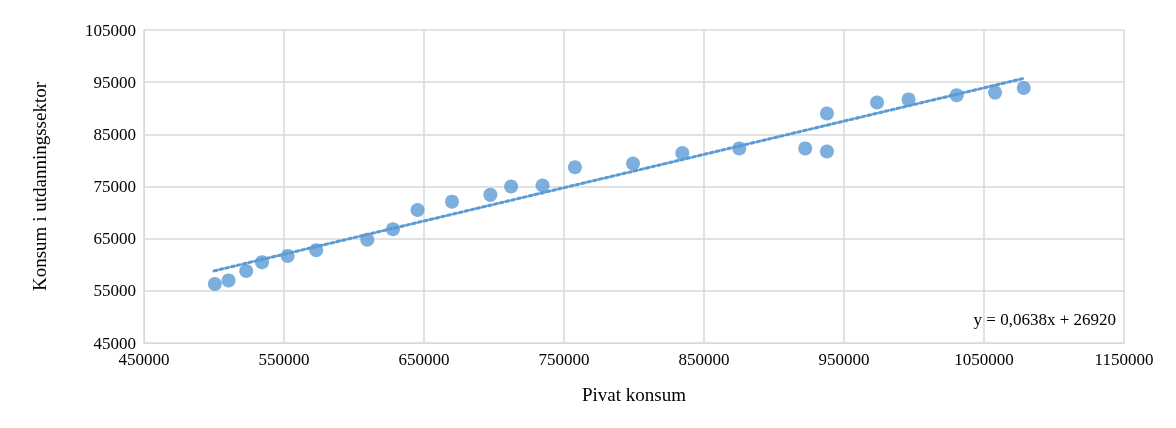  I want to click on x-tick-label: 950000, so click(844, 359).